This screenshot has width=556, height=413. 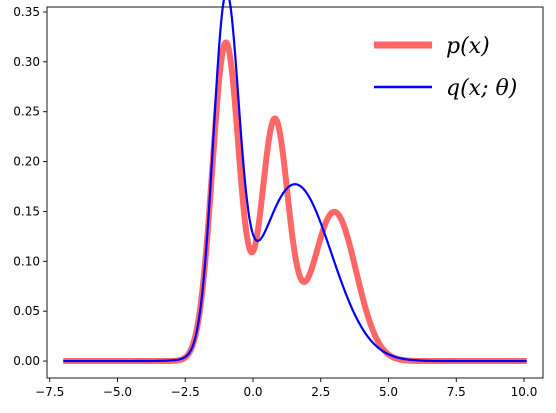 I want to click on y-tick-label: 0.10, so click(x=26, y=261).